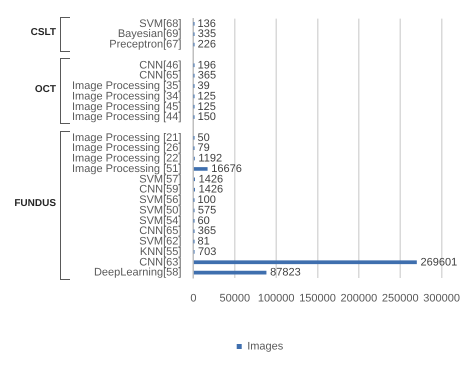 The height and width of the screenshot is (366, 474). I want to click on data-label: 81, so click(204, 242).